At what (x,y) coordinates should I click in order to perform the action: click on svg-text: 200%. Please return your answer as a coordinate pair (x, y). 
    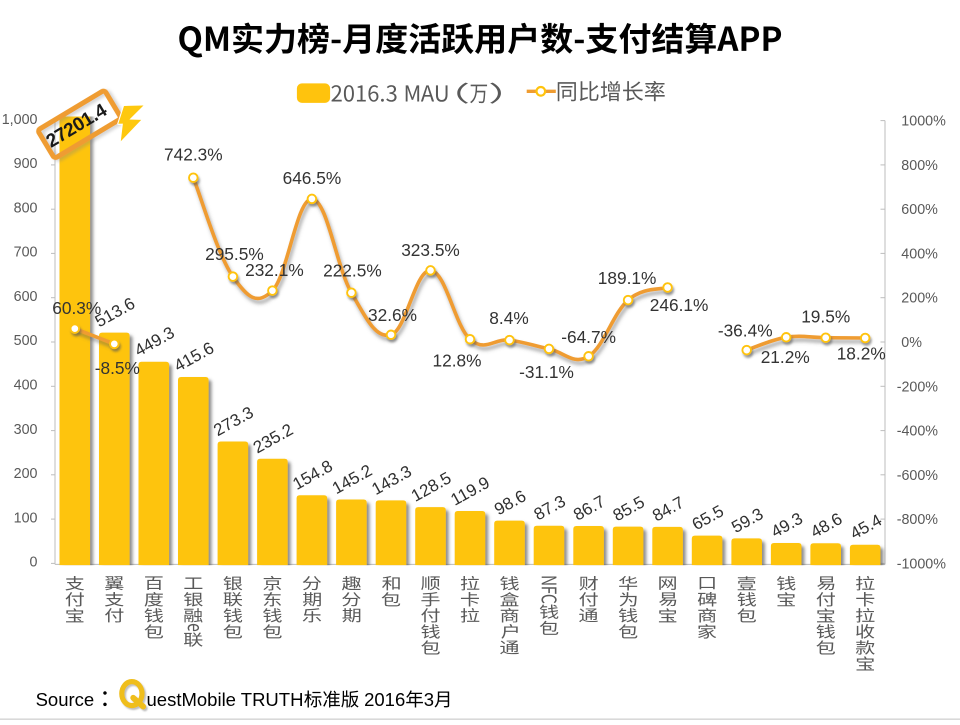
    Looking at the image, I should click on (919, 299).